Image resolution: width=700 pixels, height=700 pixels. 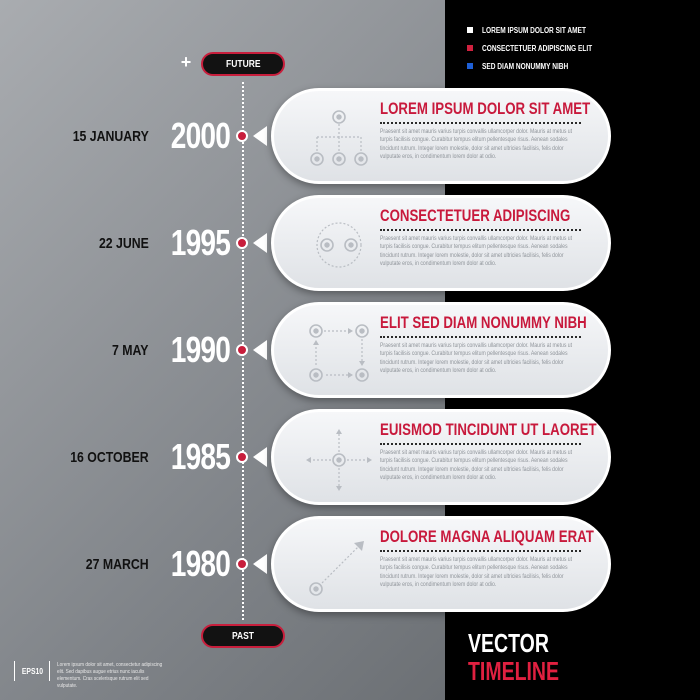 I want to click on radial-arrows-icon, so click(x=339, y=459).